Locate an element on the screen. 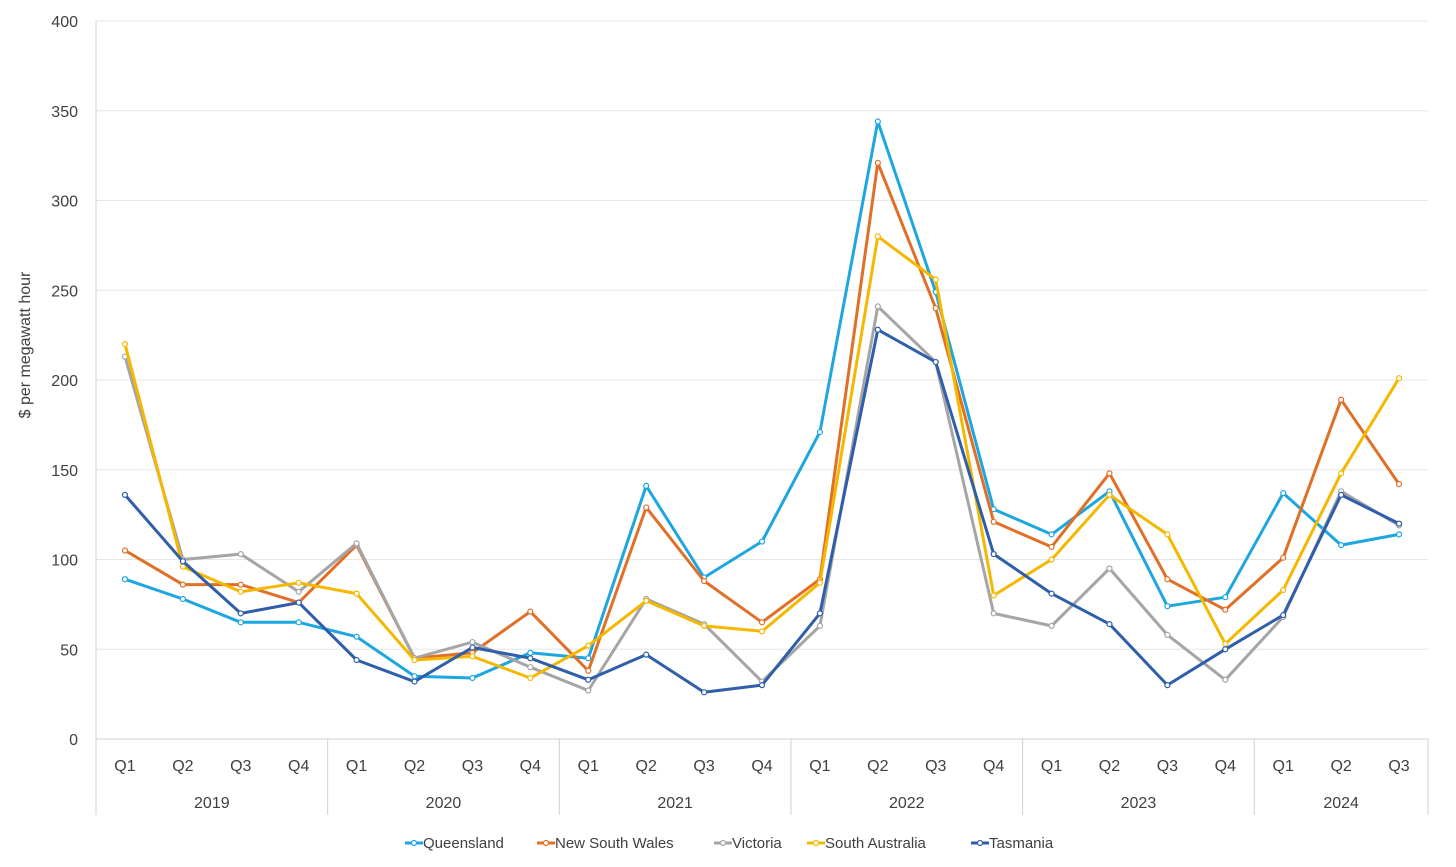  legend-item: South Australia is located at coordinates (867, 843).